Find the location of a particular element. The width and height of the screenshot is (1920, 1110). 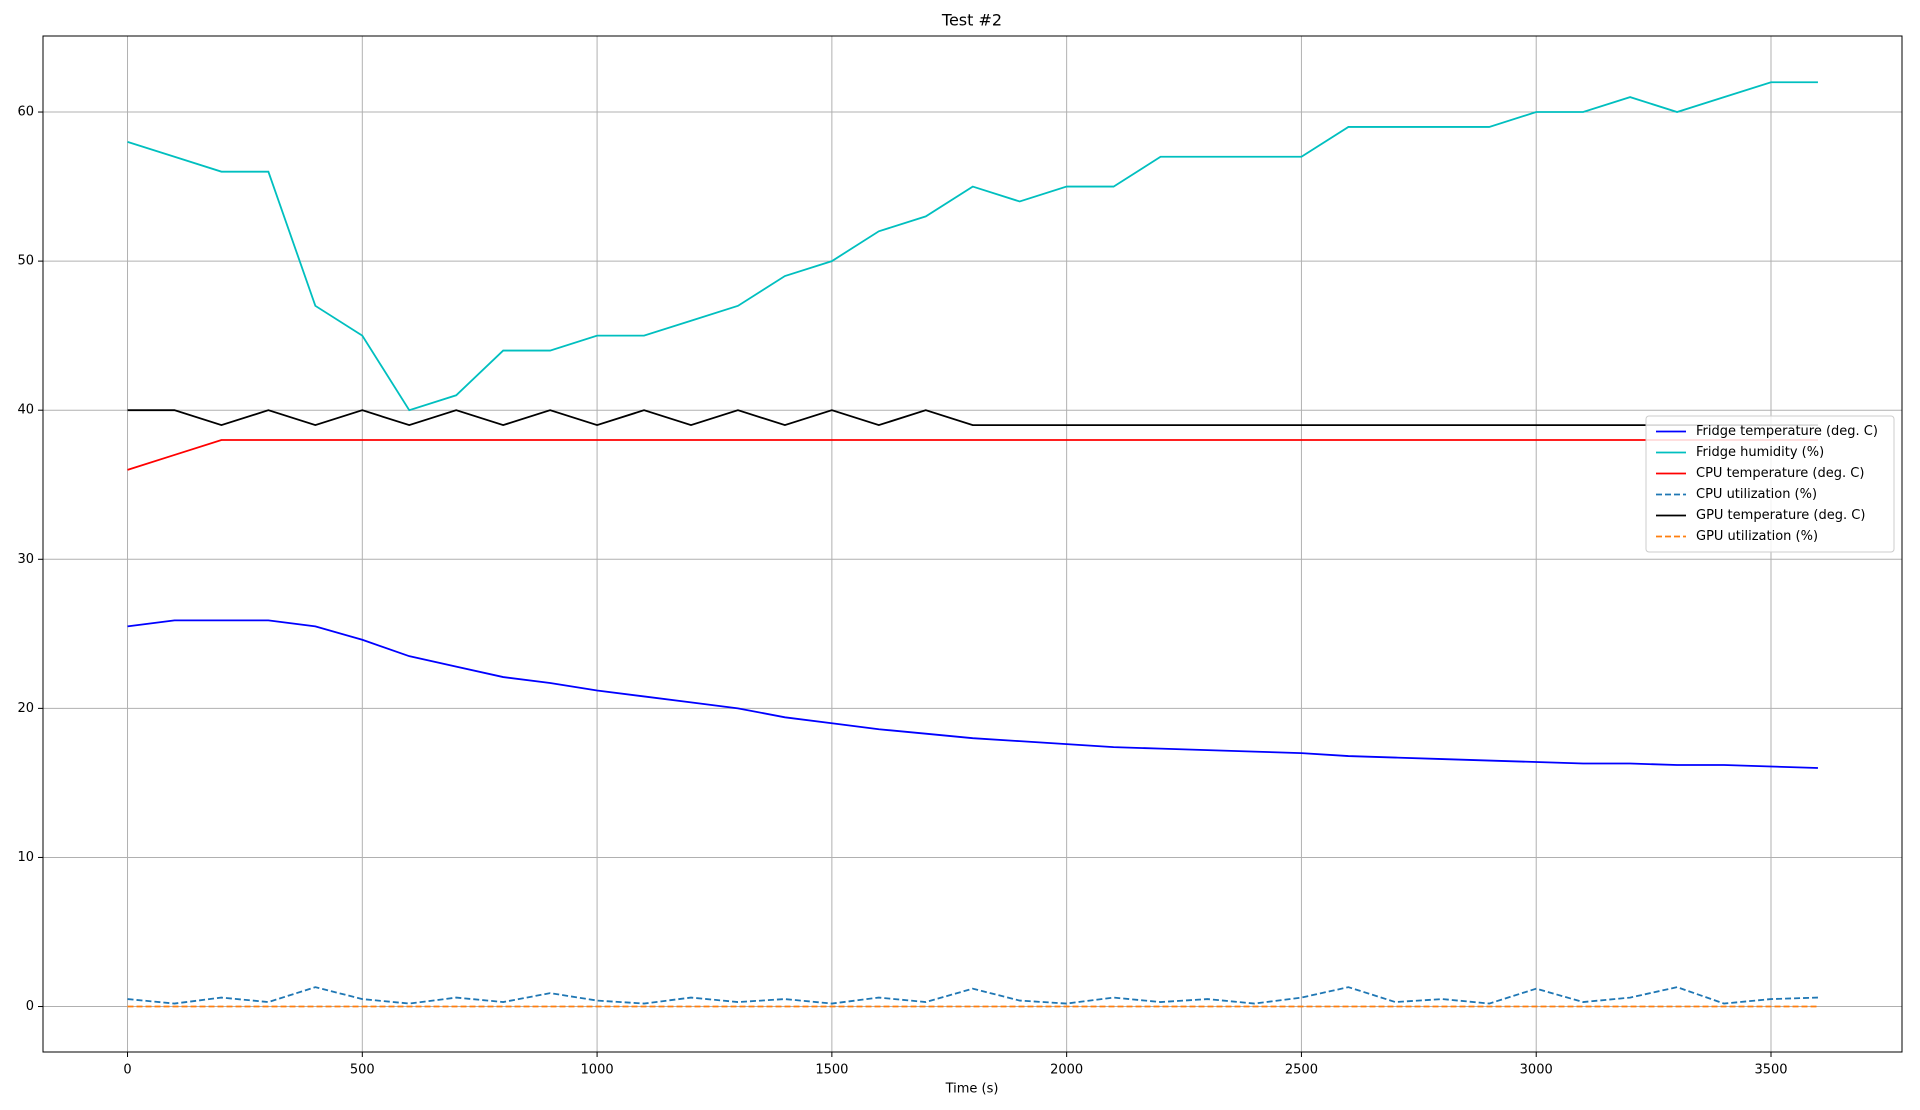

x-tick-label: 1500 is located at coordinates (831, 1070).